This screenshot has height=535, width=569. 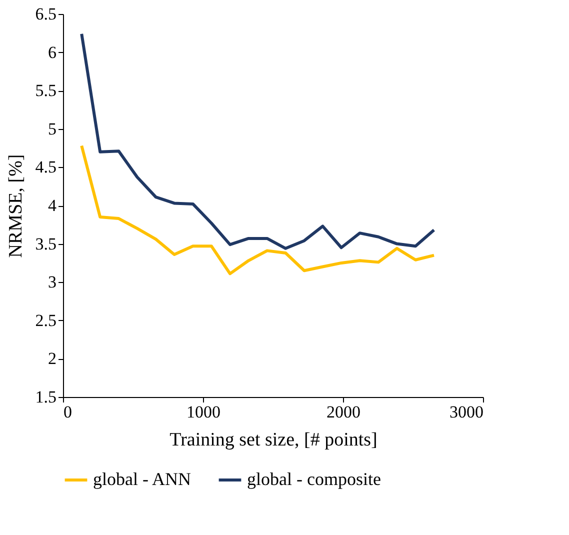 What do you see at coordinates (52, 282) in the screenshot?
I see `y-tick-label: 3` at bounding box center [52, 282].